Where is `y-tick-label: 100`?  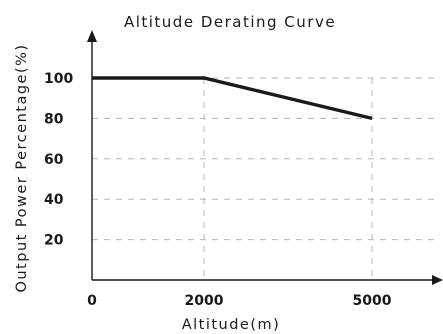 y-tick-label: 100 is located at coordinates (58, 79).